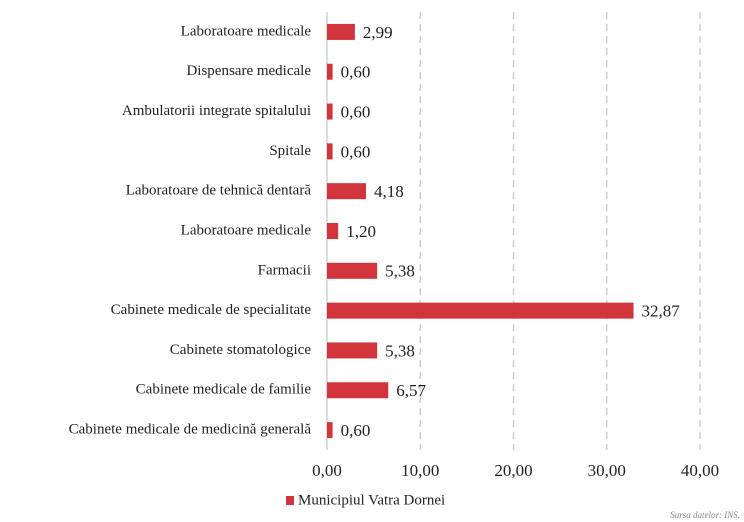 The image size is (744, 522). I want to click on y-tick-label: Cabinete medicale de specialitate, so click(211, 310).